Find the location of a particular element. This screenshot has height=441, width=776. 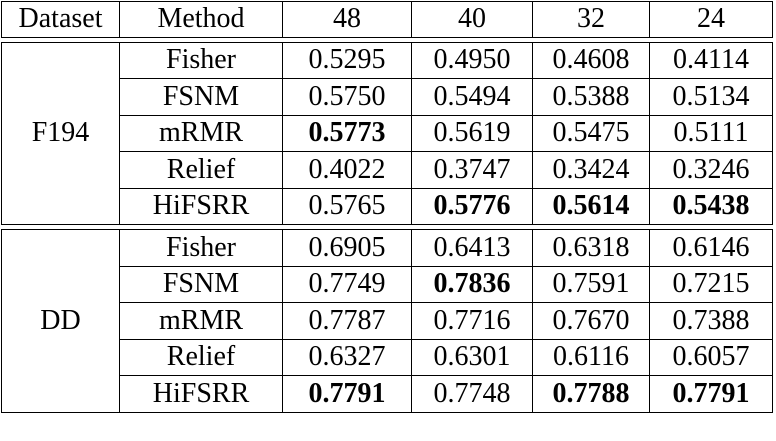

value-cell: 0.3747 is located at coordinates (472, 170).